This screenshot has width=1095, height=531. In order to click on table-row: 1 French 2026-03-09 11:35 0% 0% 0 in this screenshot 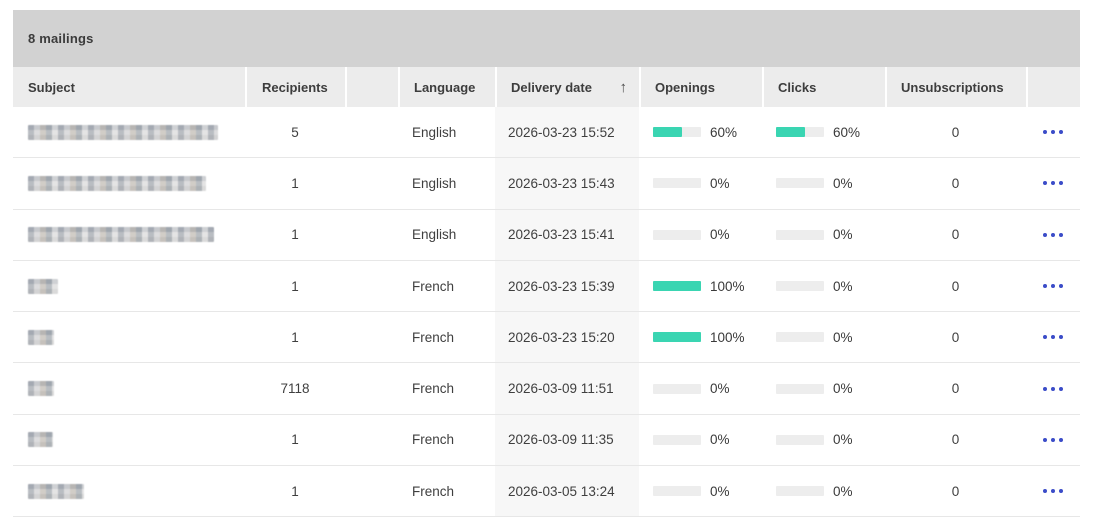, I will do `click(546, 440)`.